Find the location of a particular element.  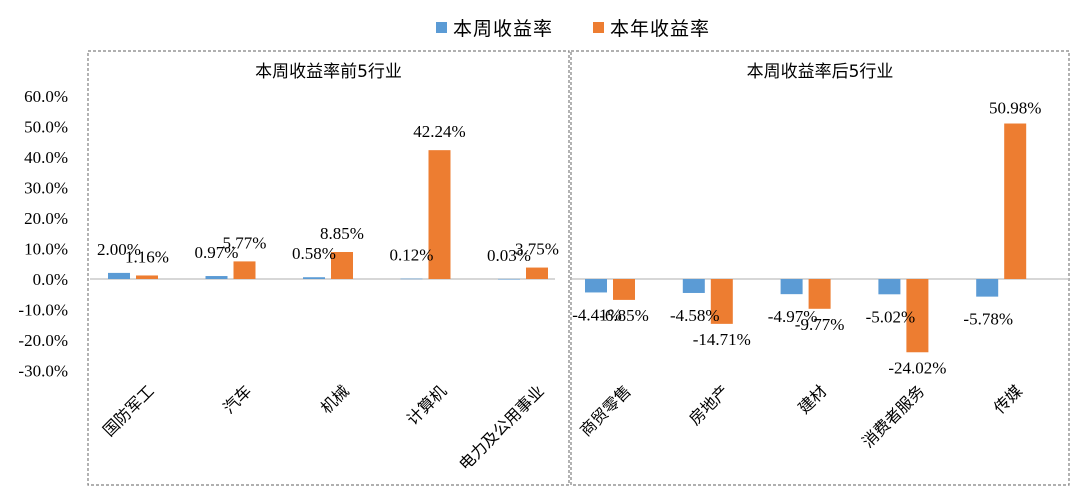

data-label-weekly: -5.78% is located at coordinates (988, 319).